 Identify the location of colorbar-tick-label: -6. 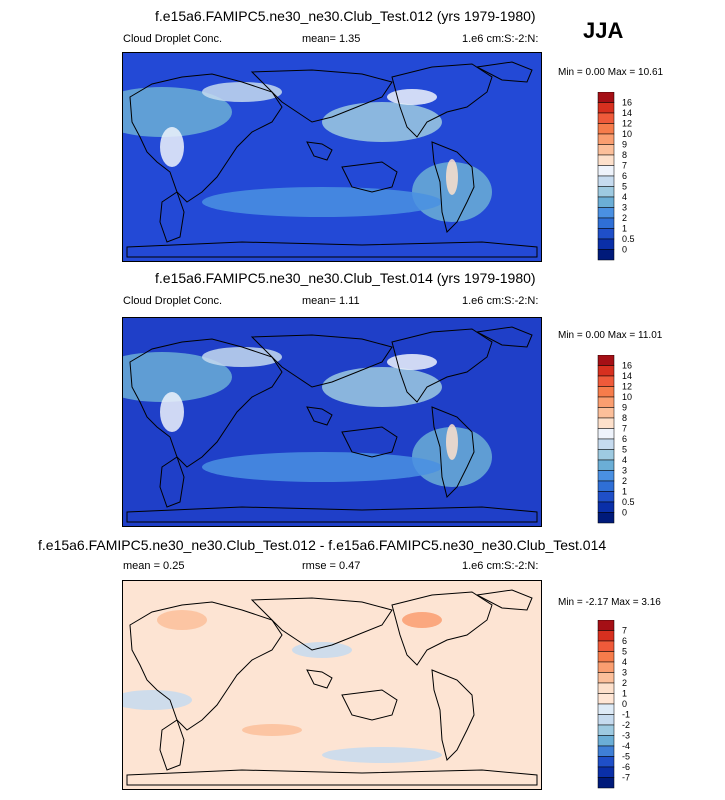
(626, 767).